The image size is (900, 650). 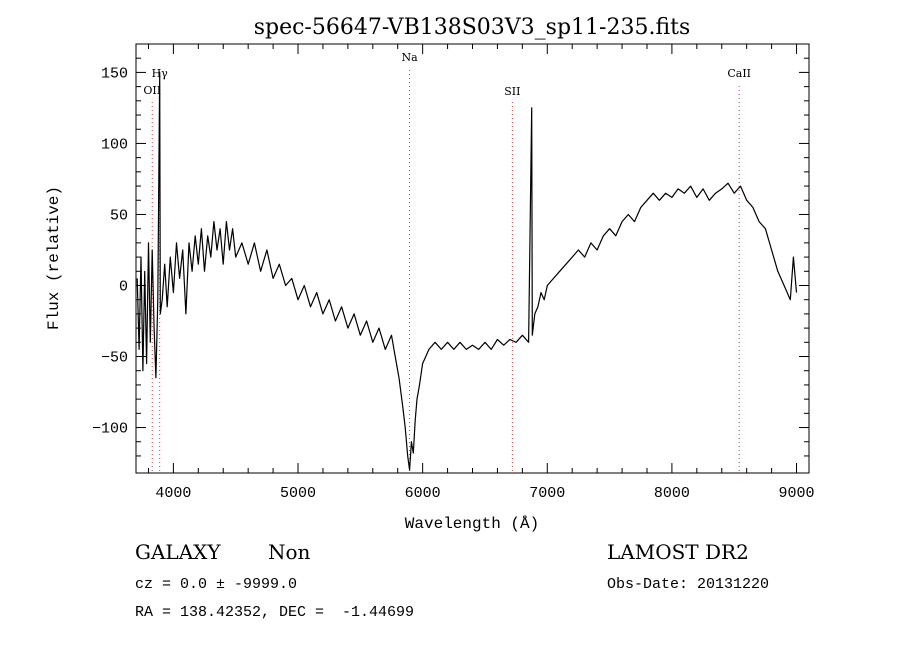 What do you see at coordinates (409, 57) in the screenshot?
I see `marker-label: Na` at bounding box center [409, 57].